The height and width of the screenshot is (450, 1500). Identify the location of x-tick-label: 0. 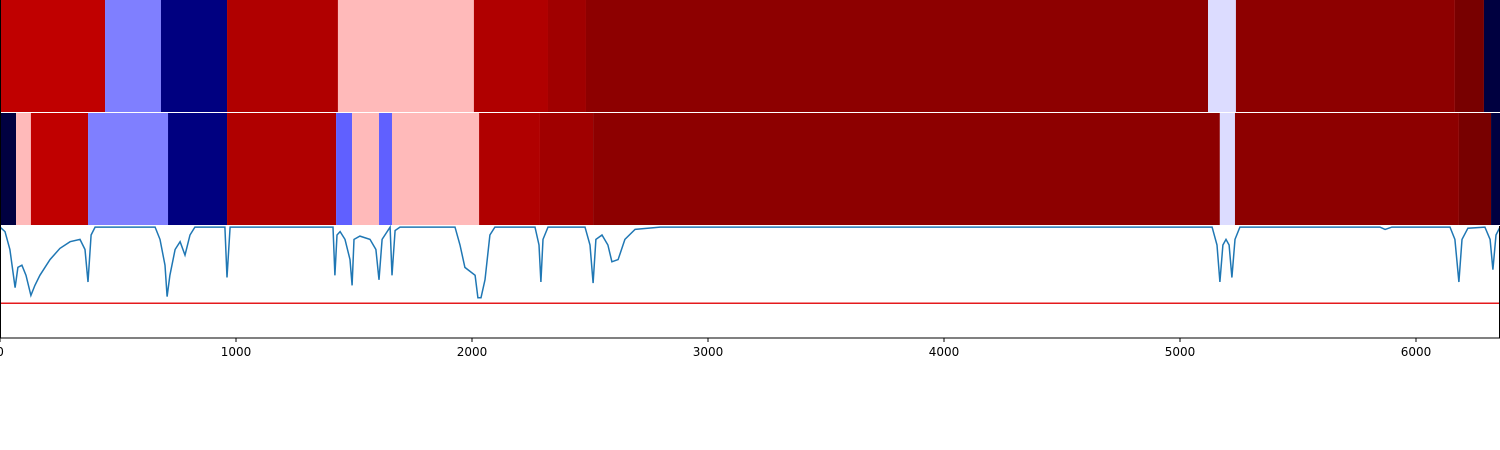
(2, 352).